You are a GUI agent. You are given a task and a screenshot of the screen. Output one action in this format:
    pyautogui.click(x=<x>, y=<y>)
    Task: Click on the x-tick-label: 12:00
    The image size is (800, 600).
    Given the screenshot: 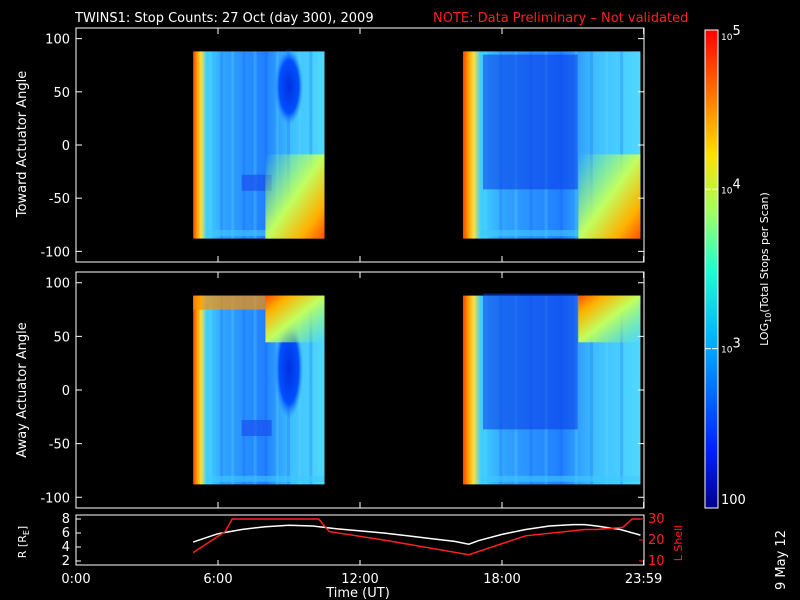 What is the action you would take?
    pyautogui.click(x=359, y=579)
    